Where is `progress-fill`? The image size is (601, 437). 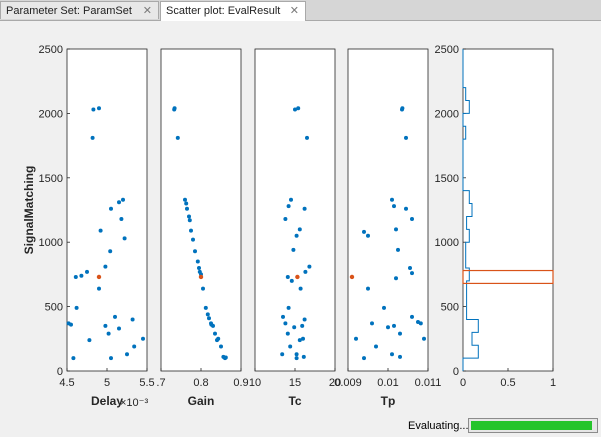
progress-fill is located at coordinates (532, 425).